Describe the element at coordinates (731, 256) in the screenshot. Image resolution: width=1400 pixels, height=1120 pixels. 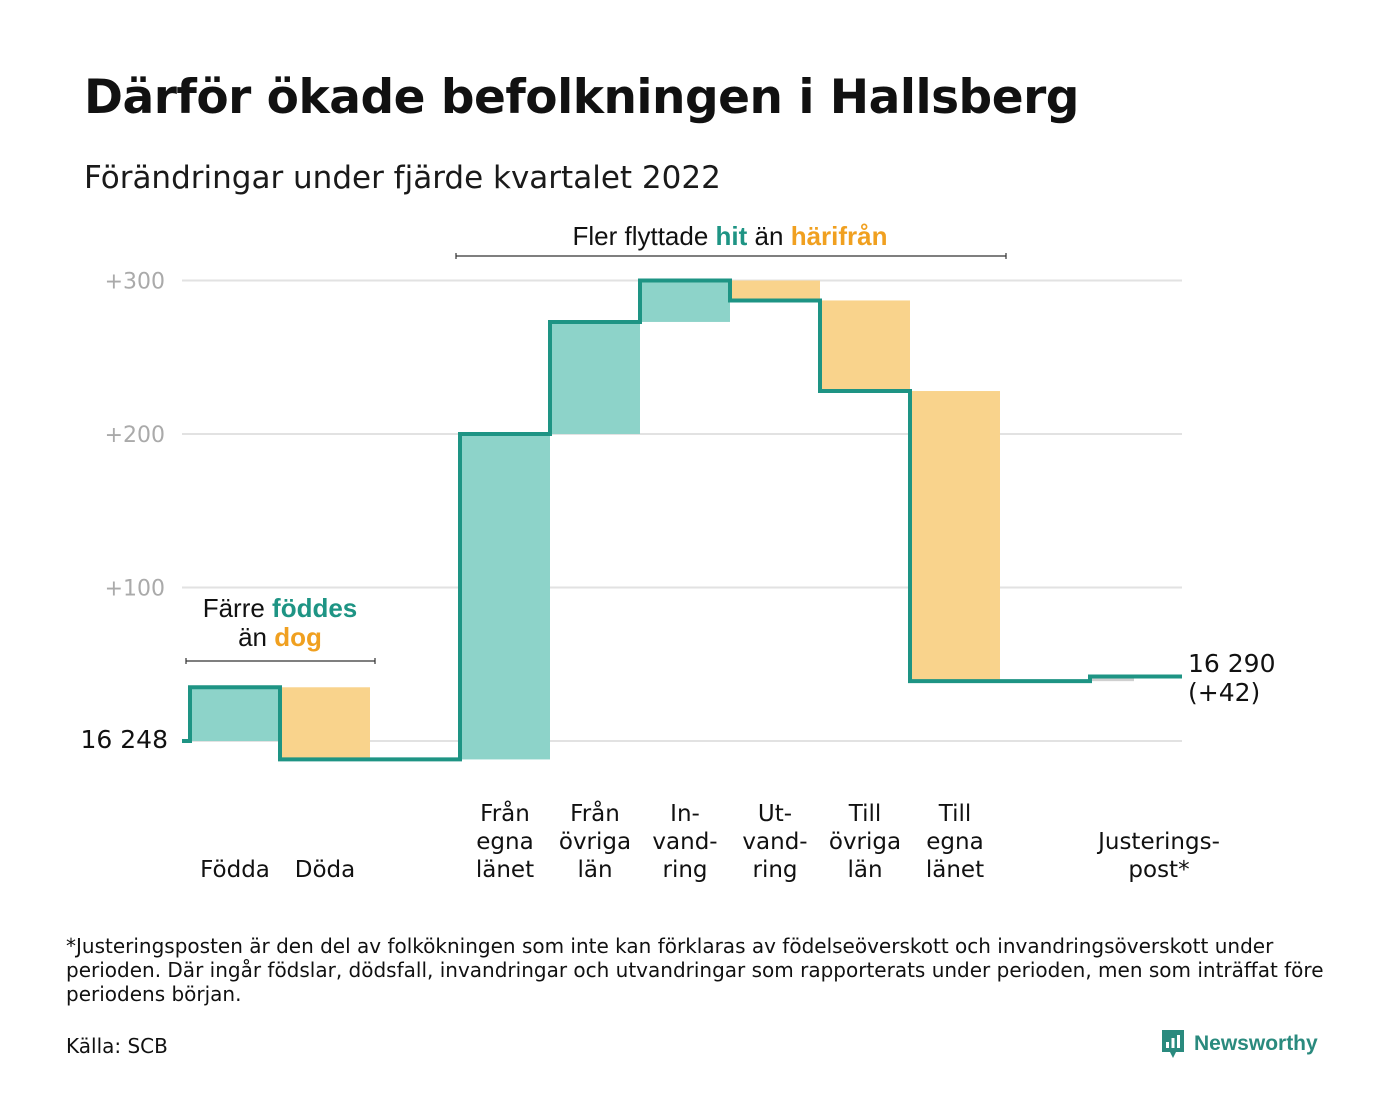
I see `migration-bracket` at that location.